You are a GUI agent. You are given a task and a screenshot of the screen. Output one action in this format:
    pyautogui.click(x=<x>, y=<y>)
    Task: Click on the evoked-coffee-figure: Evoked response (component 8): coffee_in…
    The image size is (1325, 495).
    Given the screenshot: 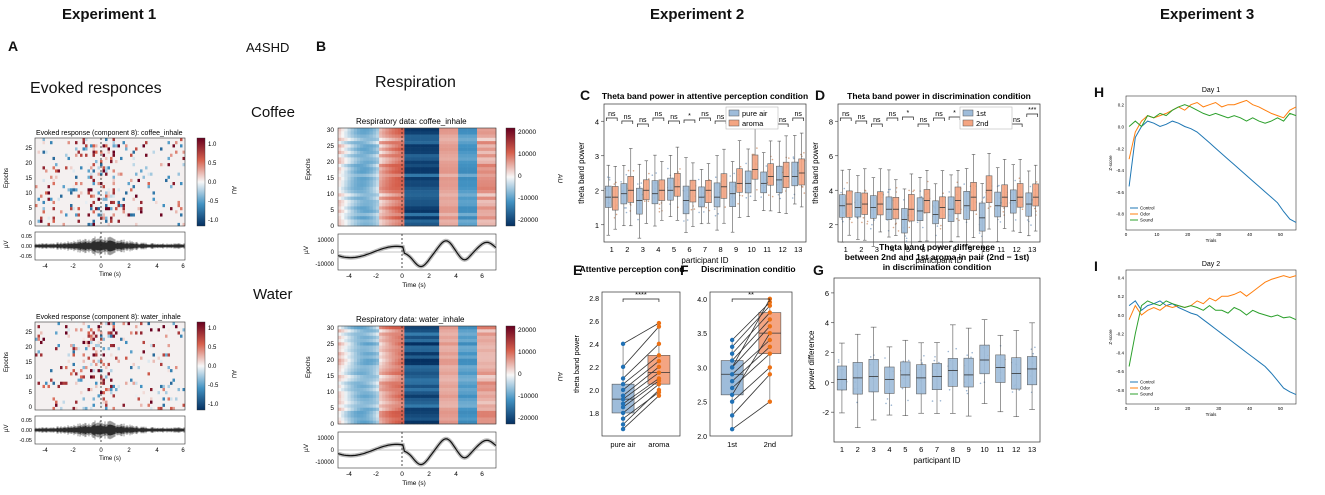 What is the action you would take?
    pyautogui.click(x=120, y=204)
    